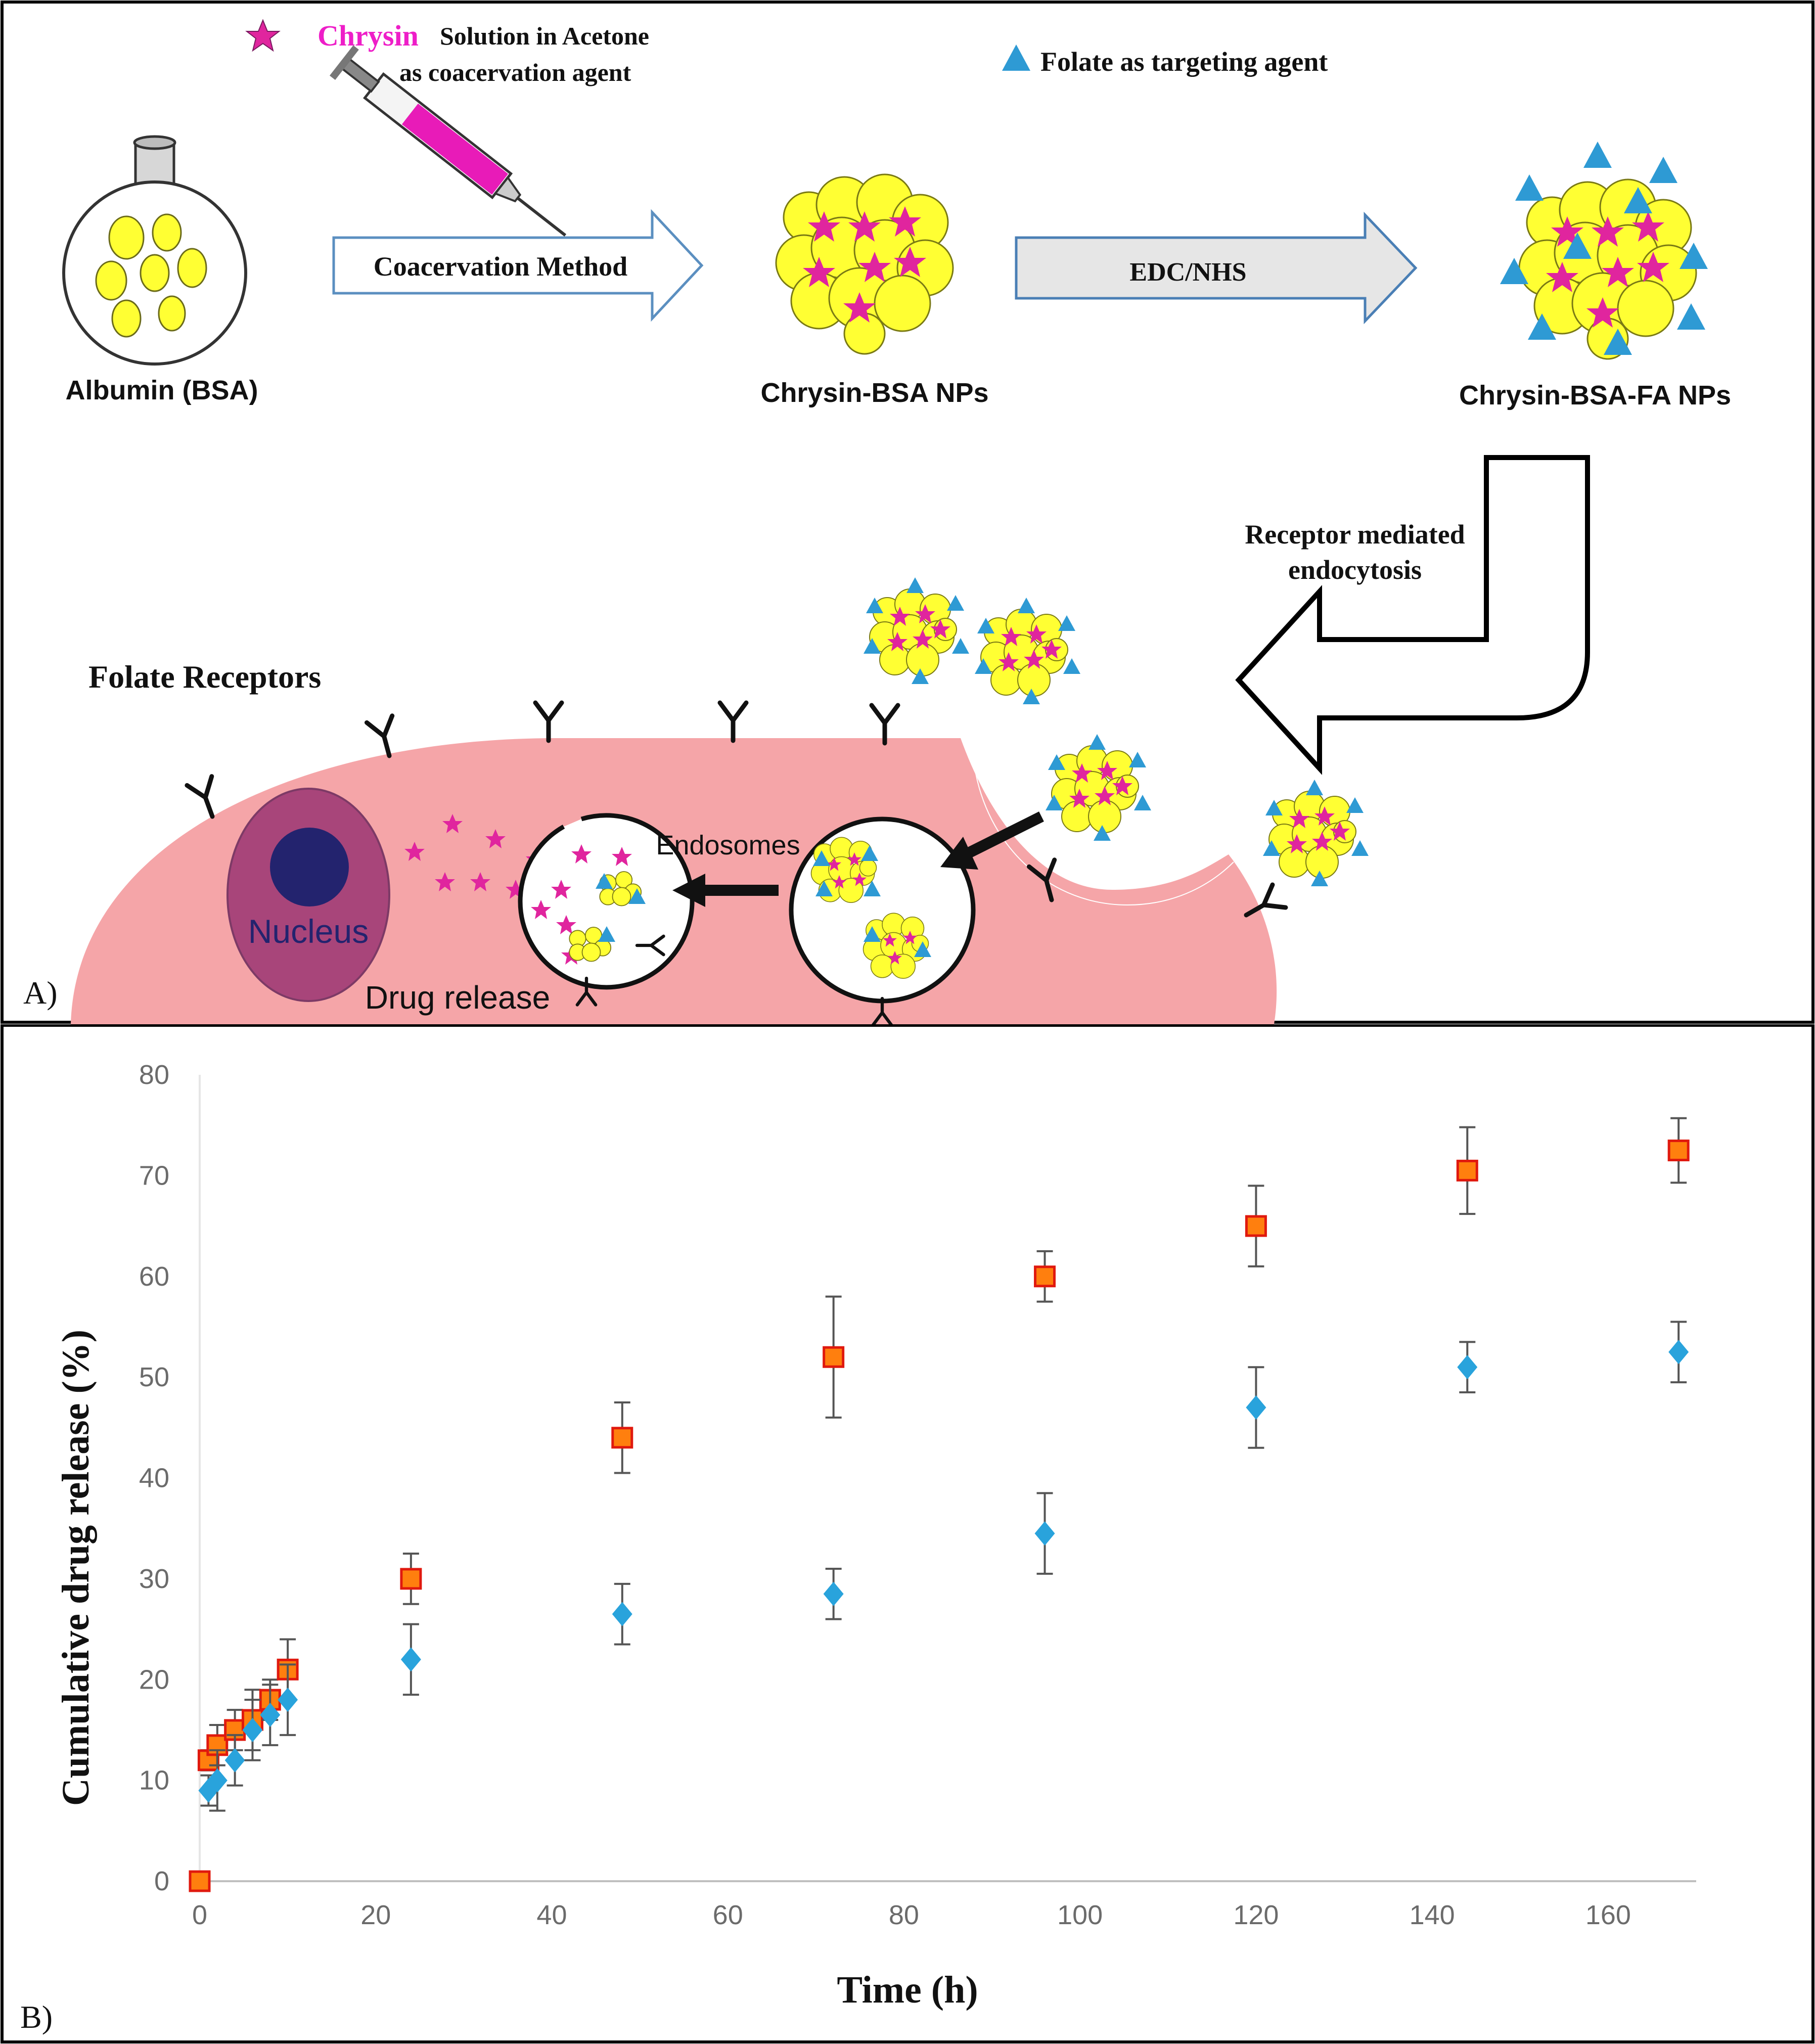 The height and width of the screenshot is (2044, 1815). I want to click on endosome-right, so click(882, 920).